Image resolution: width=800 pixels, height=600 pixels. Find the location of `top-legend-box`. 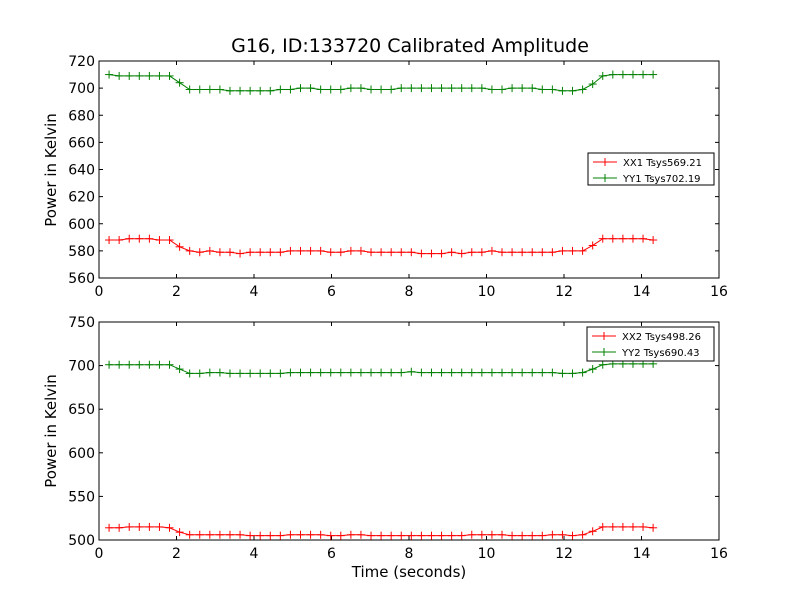

top-legend-box is located at coordinates (651, 169).